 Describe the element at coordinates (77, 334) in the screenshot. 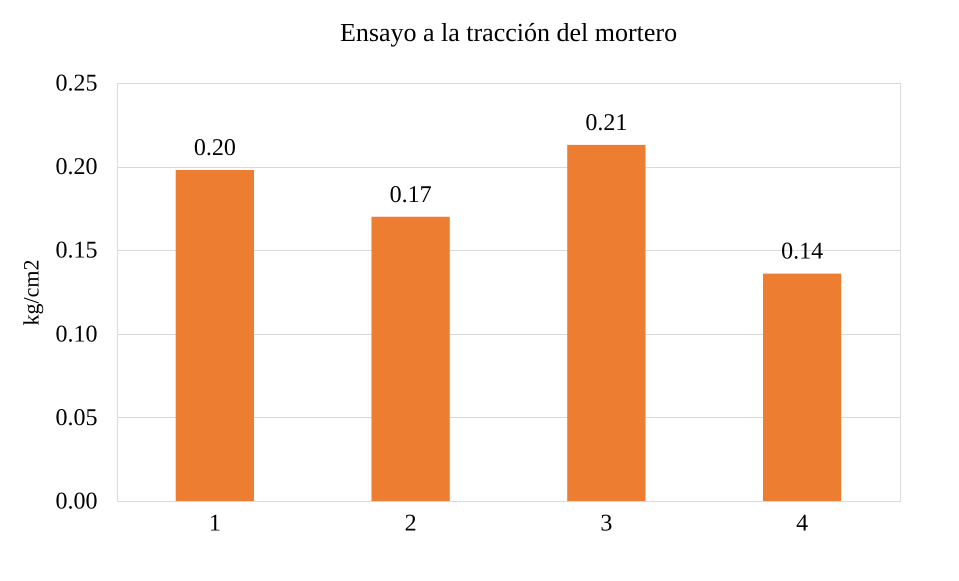

I see `y-tick-label: 0.10` at that location.